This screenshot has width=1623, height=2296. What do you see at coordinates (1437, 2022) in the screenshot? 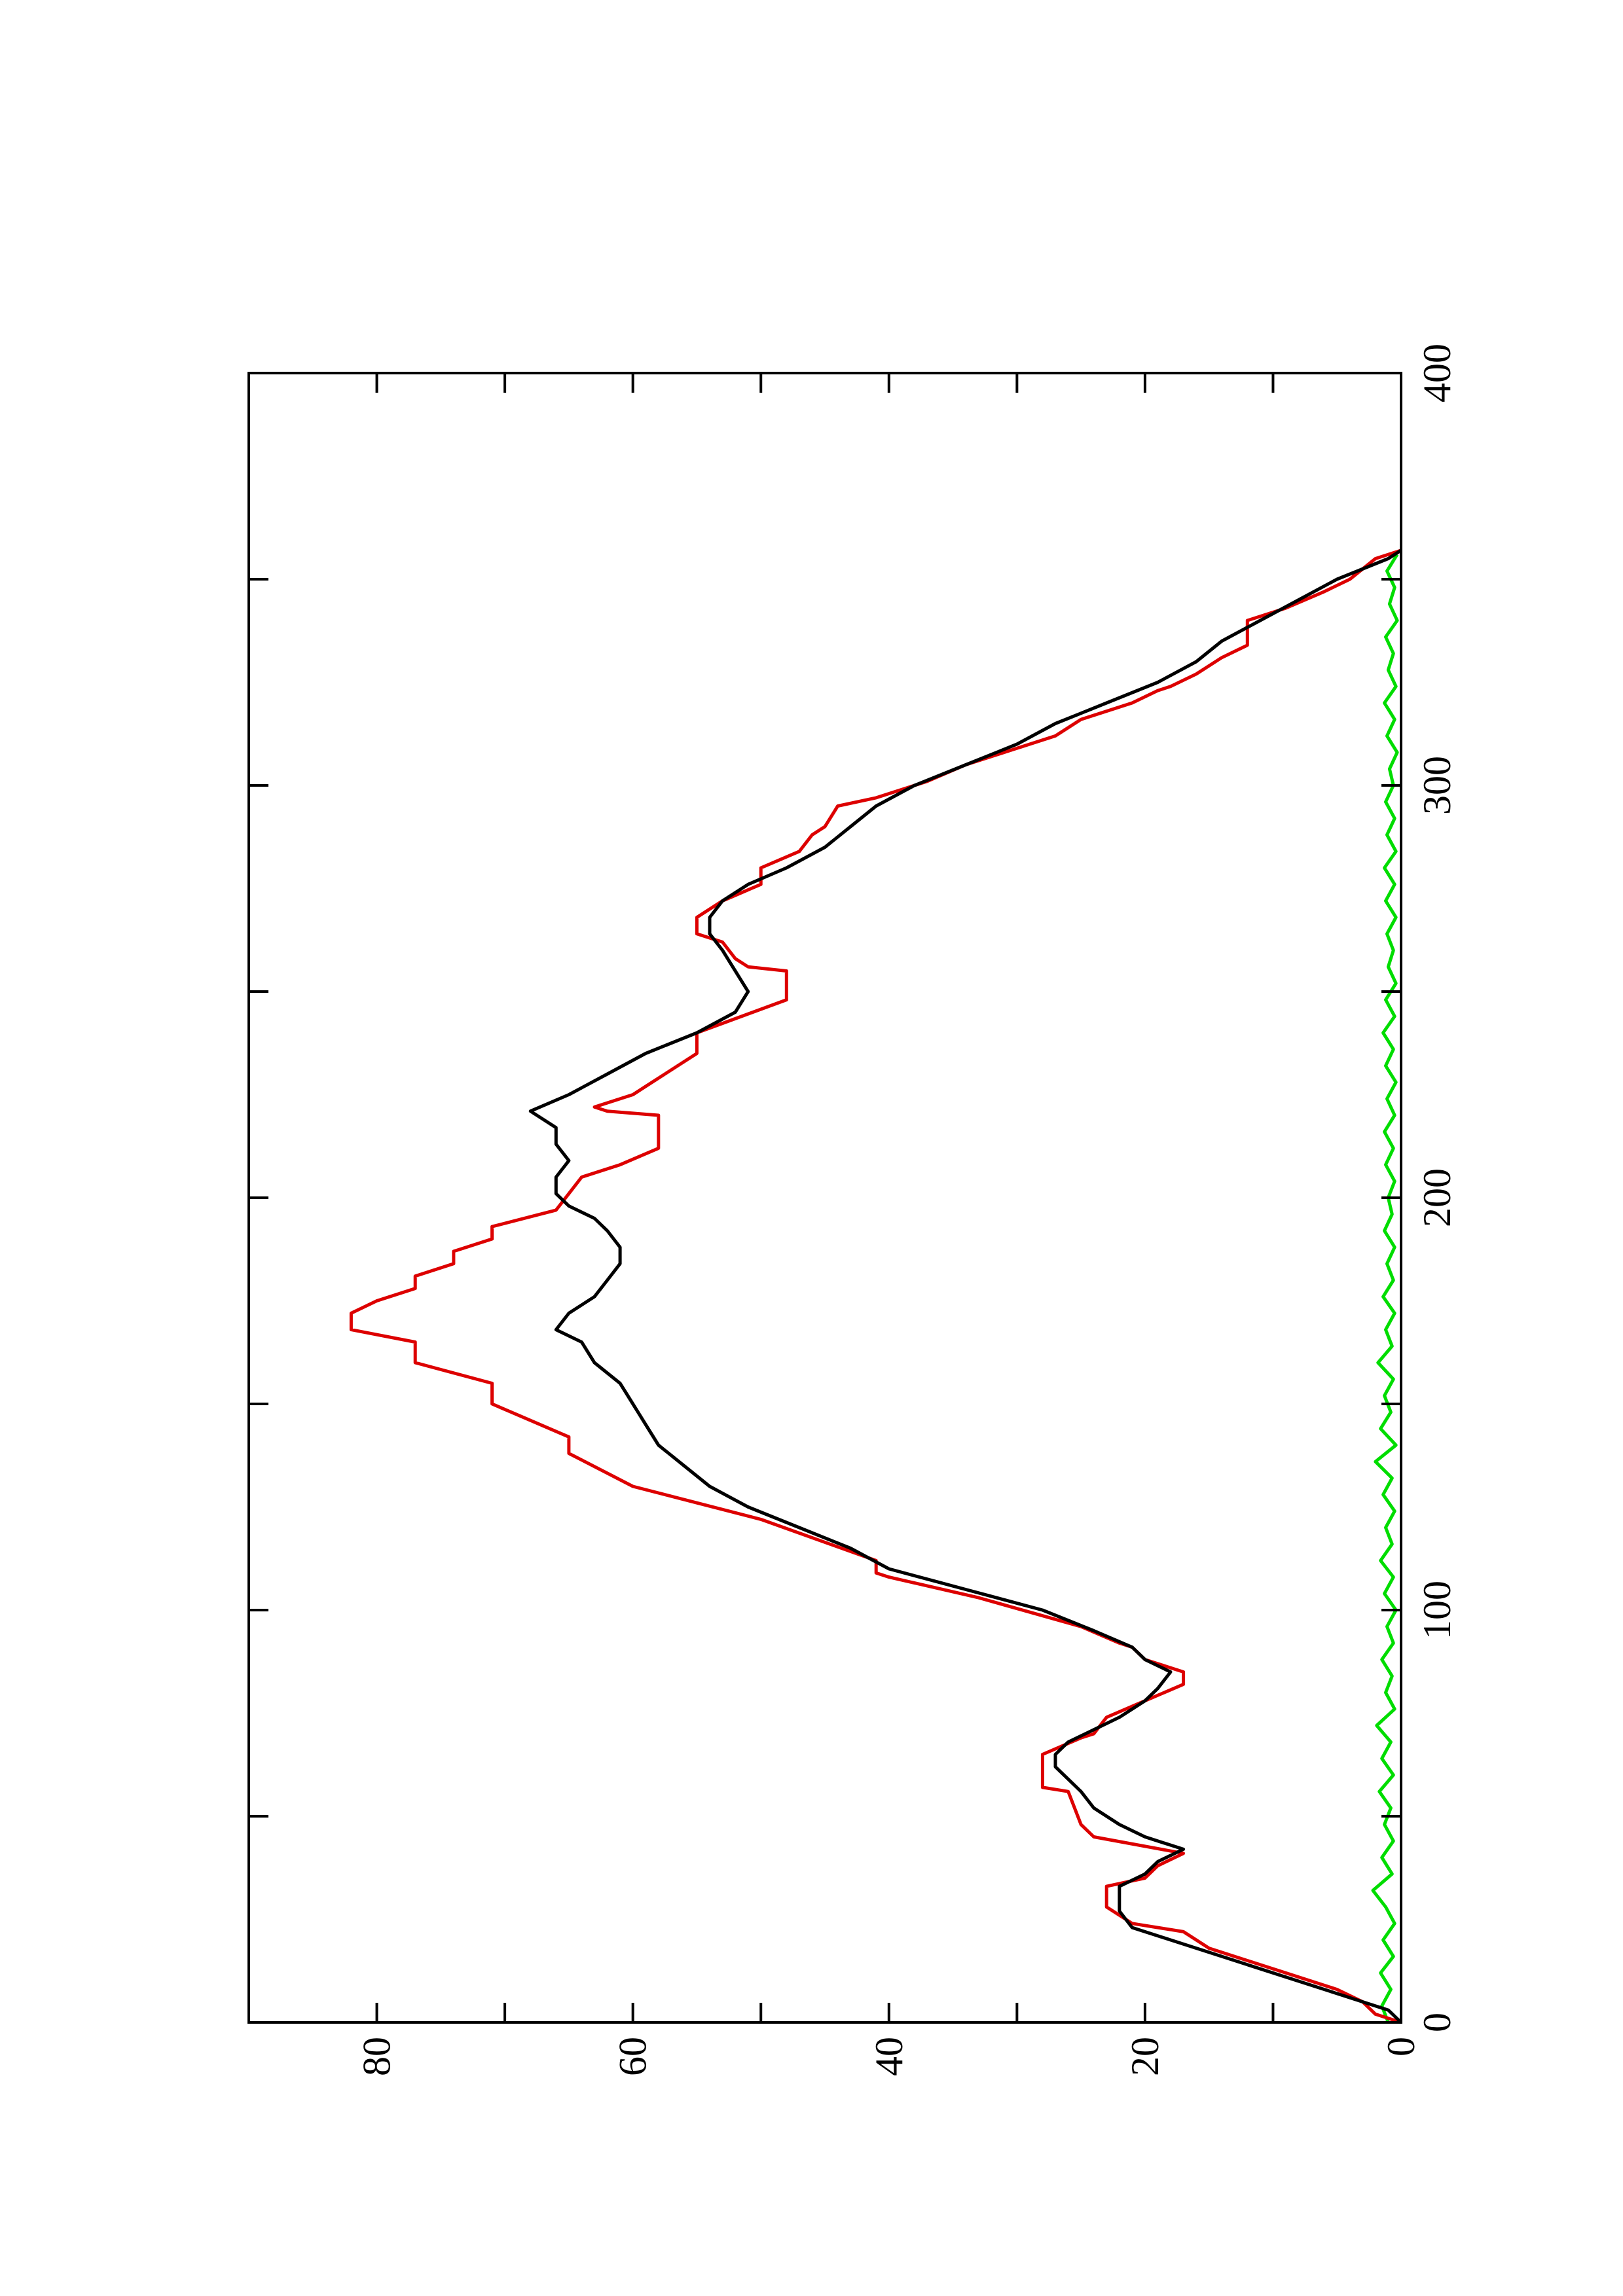
I see `x-tick-label: 0` at bounding box center [1437, 2022].